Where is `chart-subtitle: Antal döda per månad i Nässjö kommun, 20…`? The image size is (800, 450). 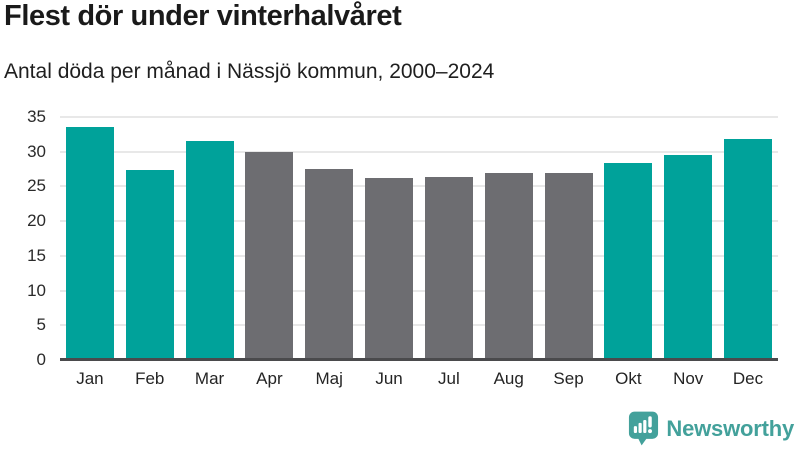
chart-subtitle: Antal döda per månad i Nässjö kommun, 20… is located at coordinates (249, 71).